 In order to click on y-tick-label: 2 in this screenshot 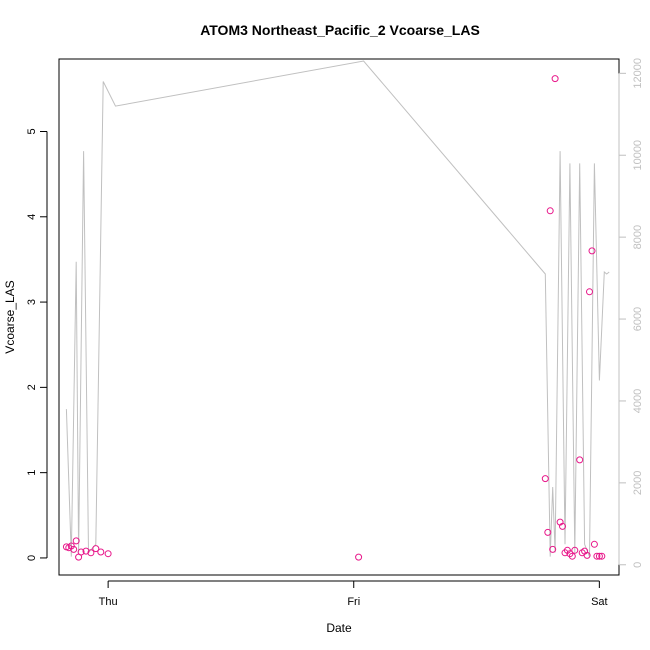, I will do `click(32, 387)`.